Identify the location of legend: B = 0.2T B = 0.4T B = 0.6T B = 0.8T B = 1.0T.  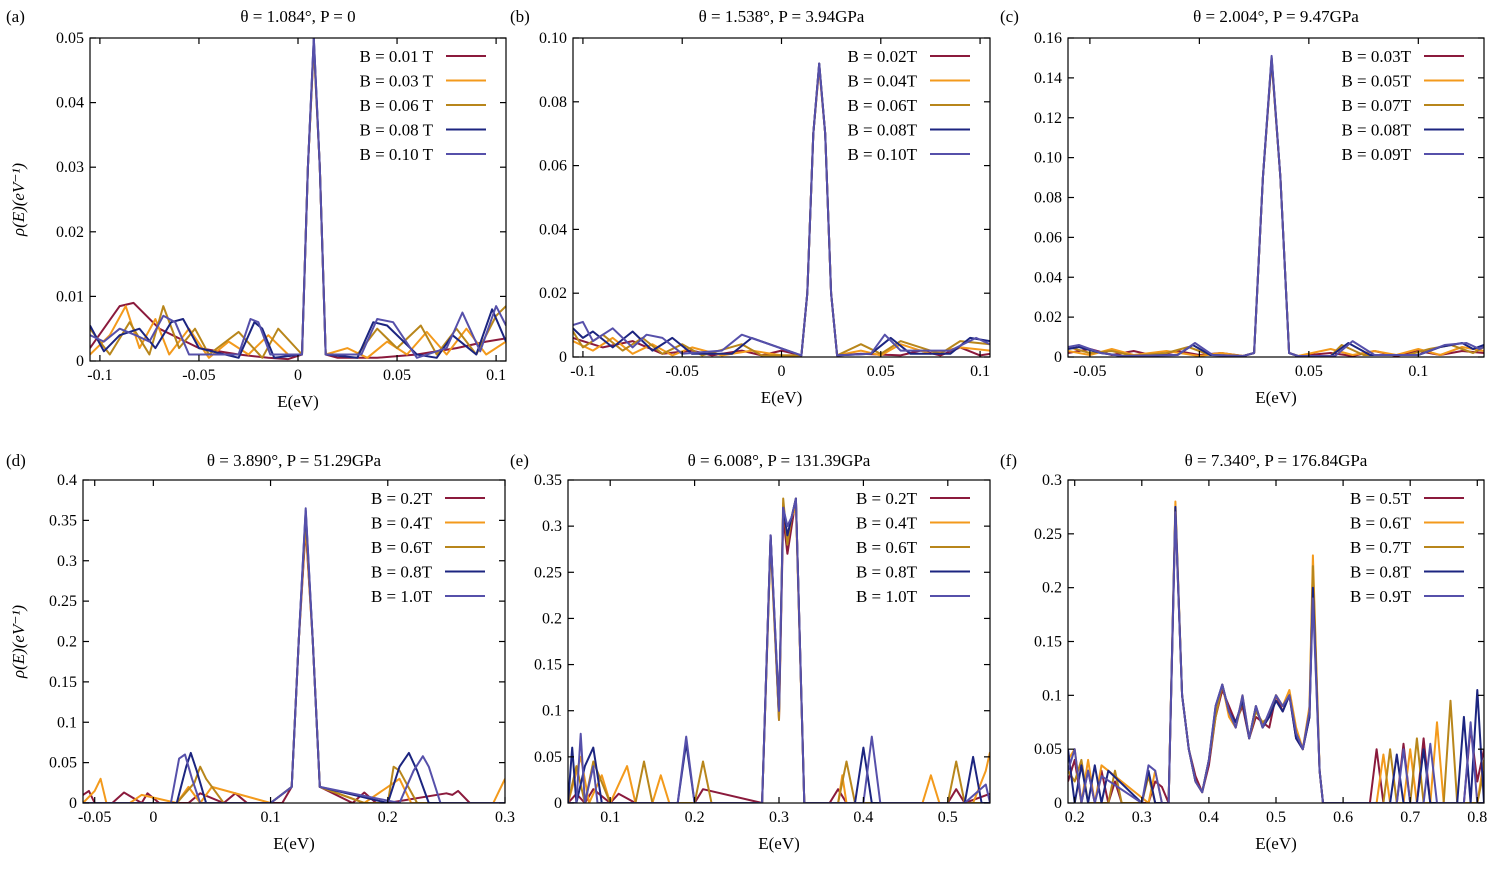
(913, 547).